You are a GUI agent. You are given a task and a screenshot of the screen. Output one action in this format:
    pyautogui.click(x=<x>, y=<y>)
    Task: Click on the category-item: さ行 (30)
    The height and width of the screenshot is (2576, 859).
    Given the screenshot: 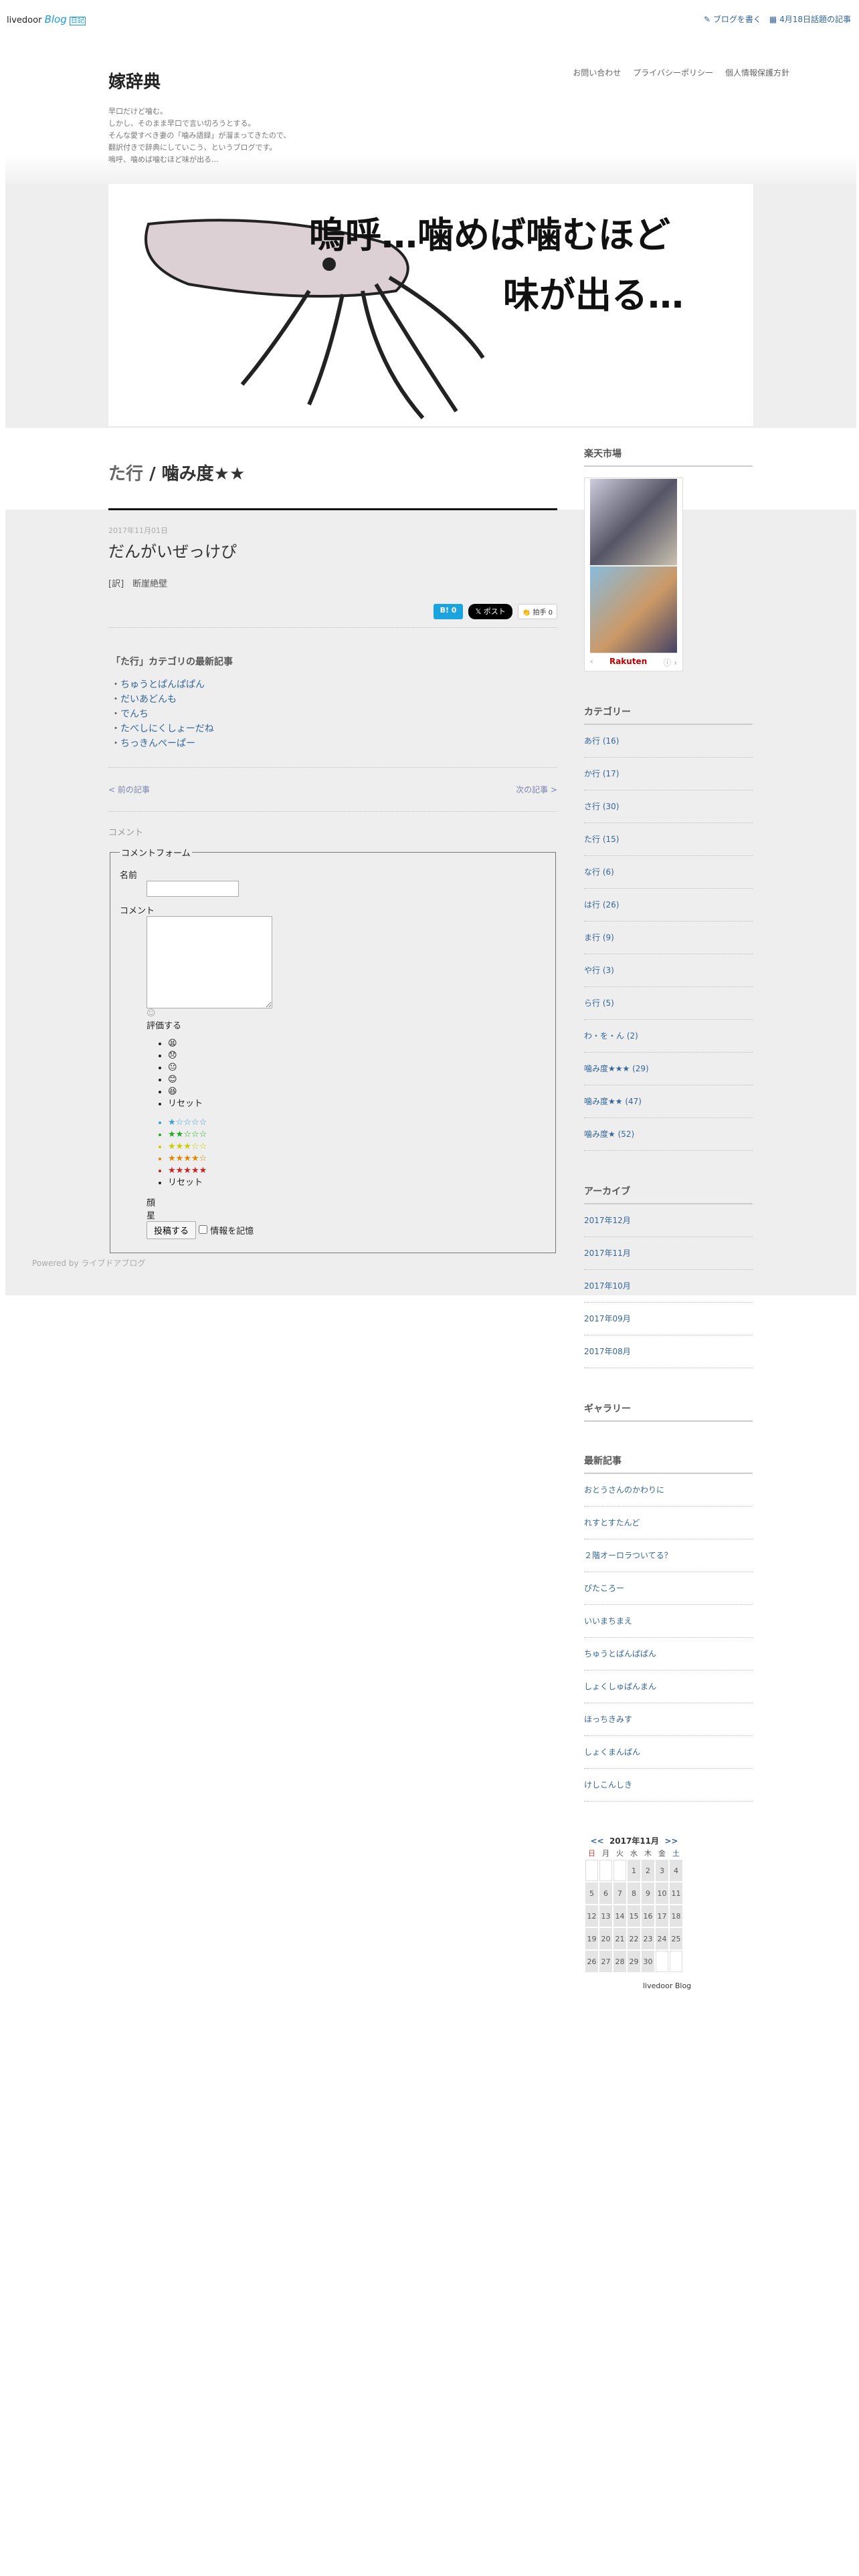 What is the action you would take?
    pyautogui.click(x=668, y=807)
    